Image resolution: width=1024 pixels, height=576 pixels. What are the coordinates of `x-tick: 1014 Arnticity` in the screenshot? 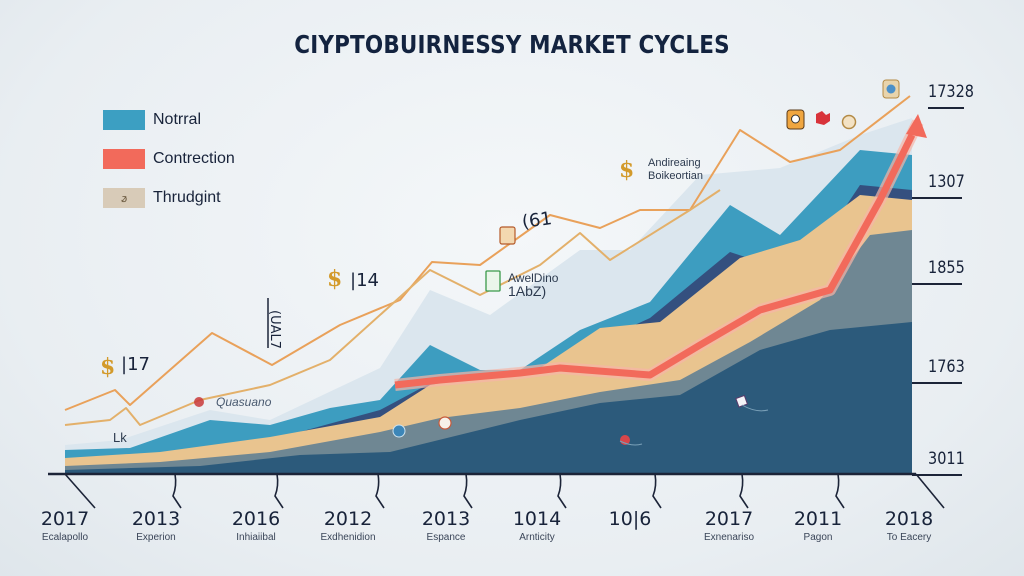 It's located at (537, 525).